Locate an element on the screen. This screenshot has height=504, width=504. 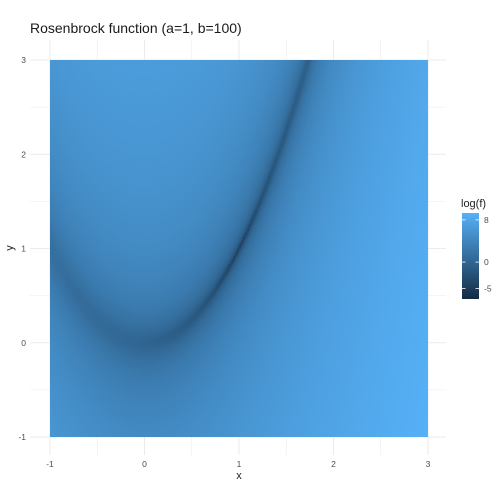
x-tick-label: 2 is located at coordinates (333, 464).